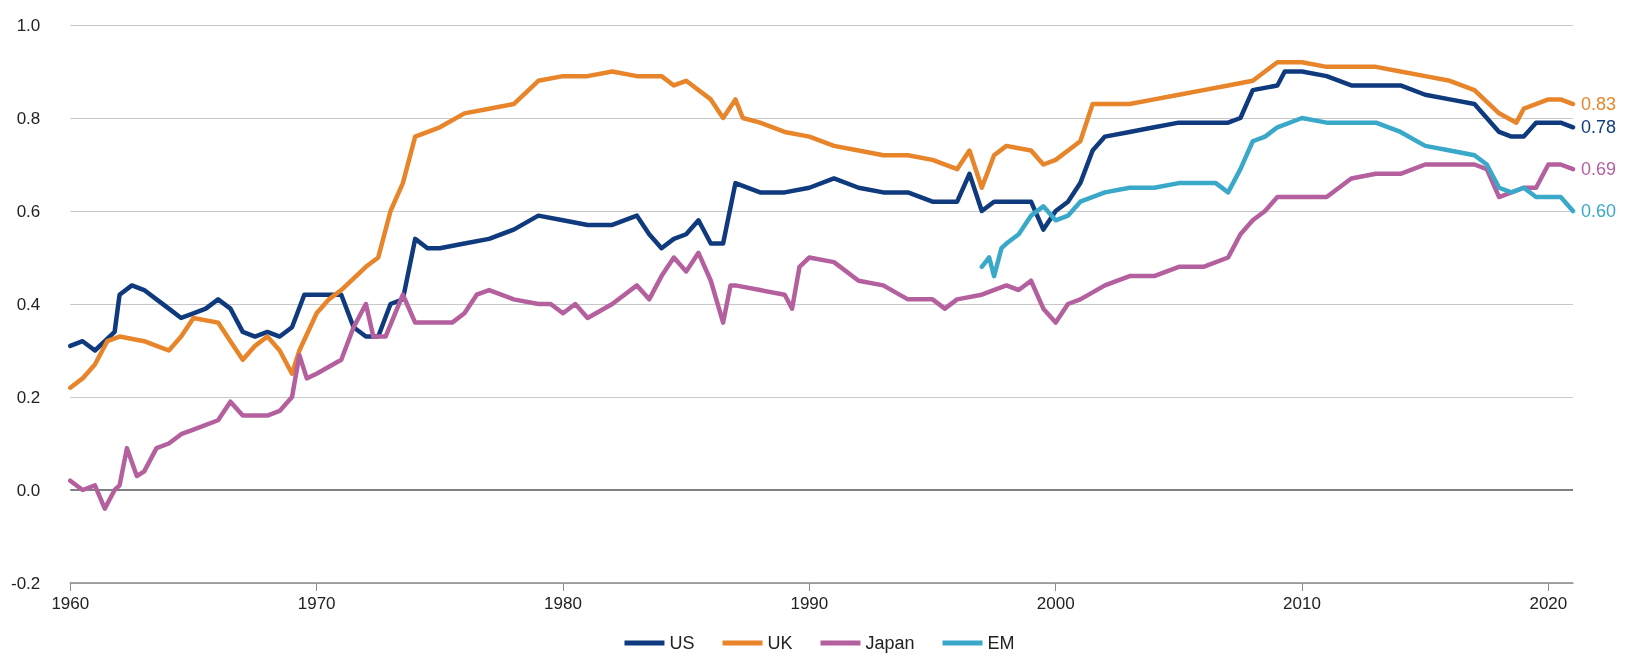 This screenshot has width=1639, height=665. Describe the element at coordinates (28, 397) in the screenshot. I see `y-tick-label: 0.2` at that location.